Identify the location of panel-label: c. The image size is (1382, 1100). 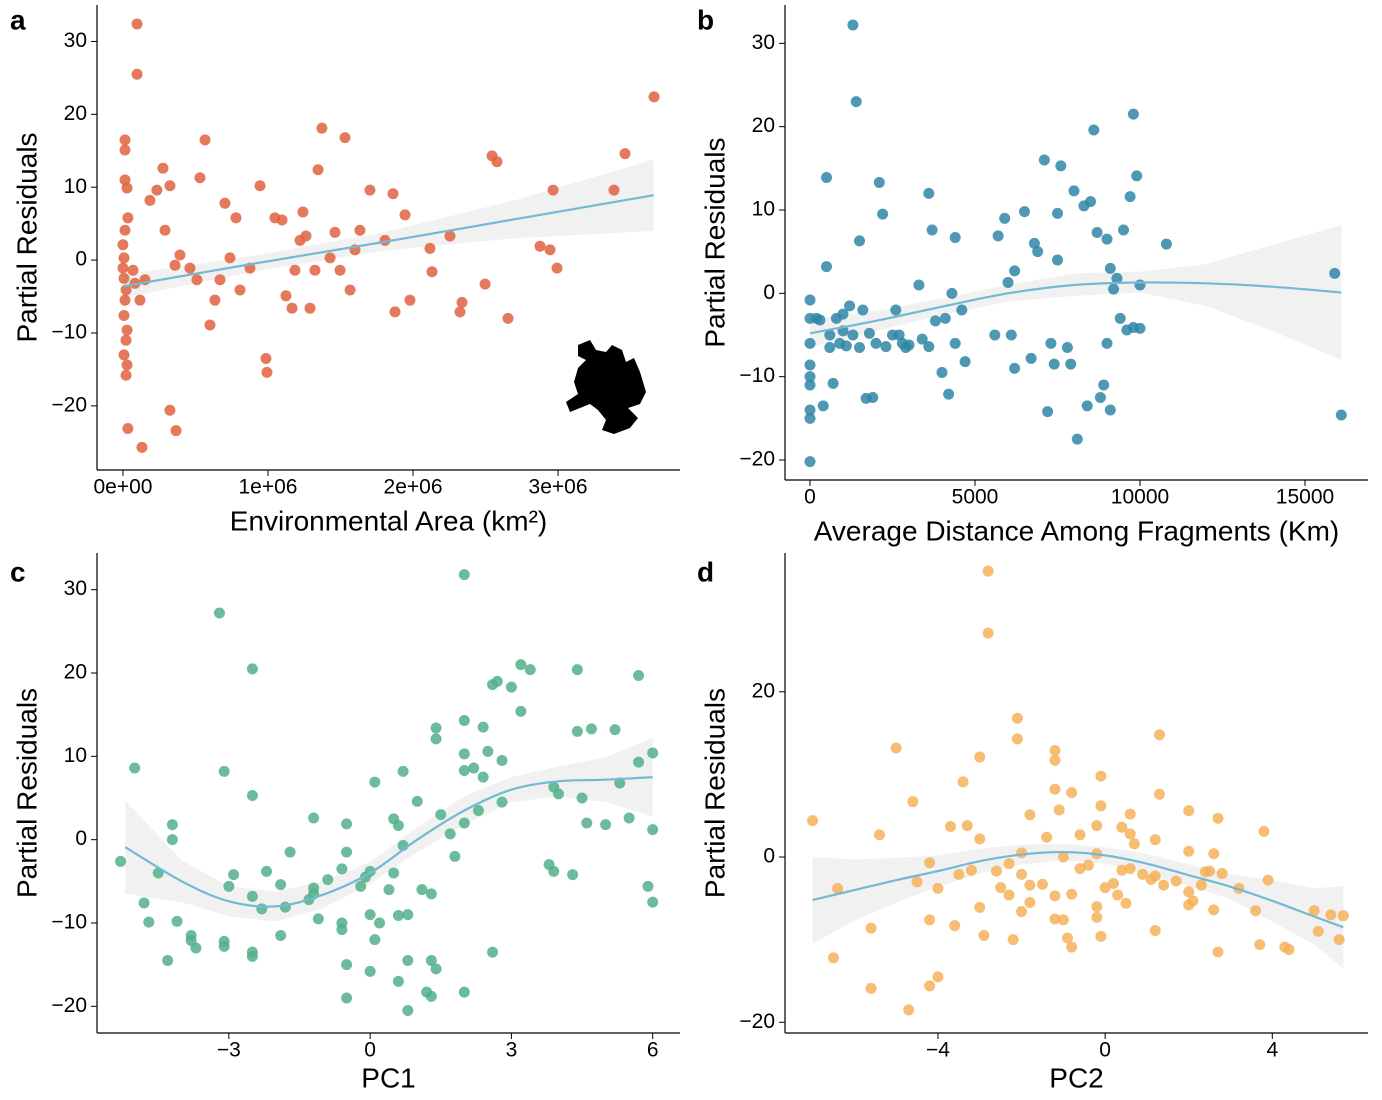
(18, 571).